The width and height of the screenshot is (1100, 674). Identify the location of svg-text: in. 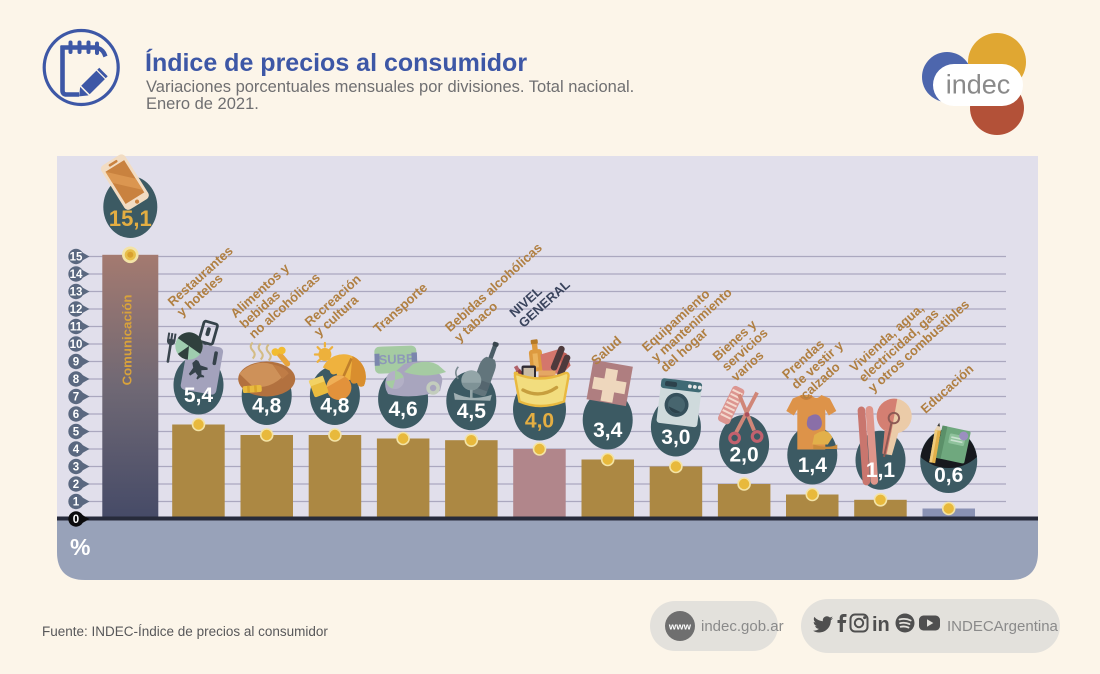
(881, 625).